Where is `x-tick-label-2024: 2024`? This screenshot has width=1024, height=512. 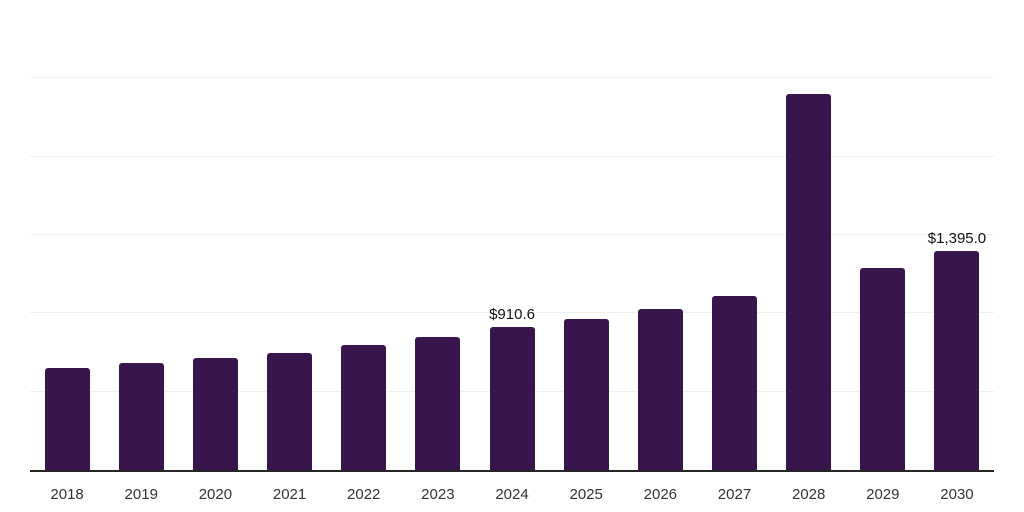 x-tick-label-2024: 2024 is located at coordinates (512, 494).